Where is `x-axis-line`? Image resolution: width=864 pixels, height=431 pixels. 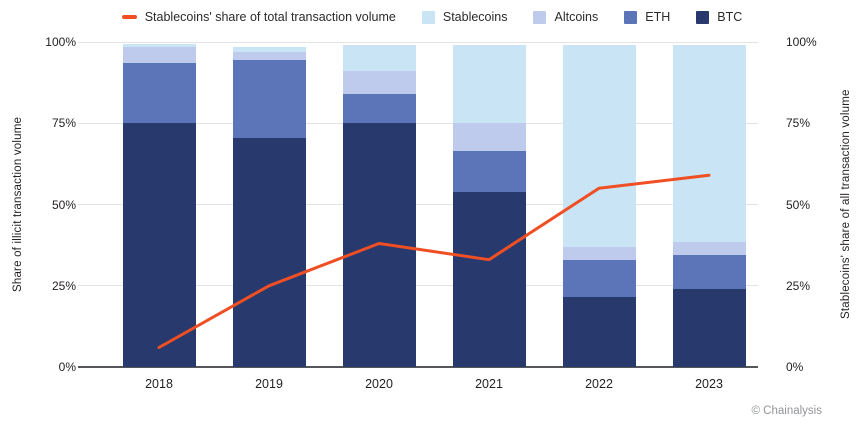 x-axis-line is located at coordinates (418, 367).